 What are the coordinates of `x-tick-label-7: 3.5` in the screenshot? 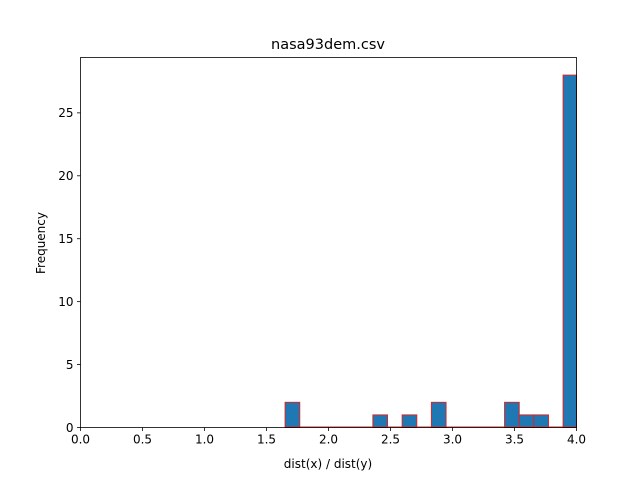 It's located at (514, 440).